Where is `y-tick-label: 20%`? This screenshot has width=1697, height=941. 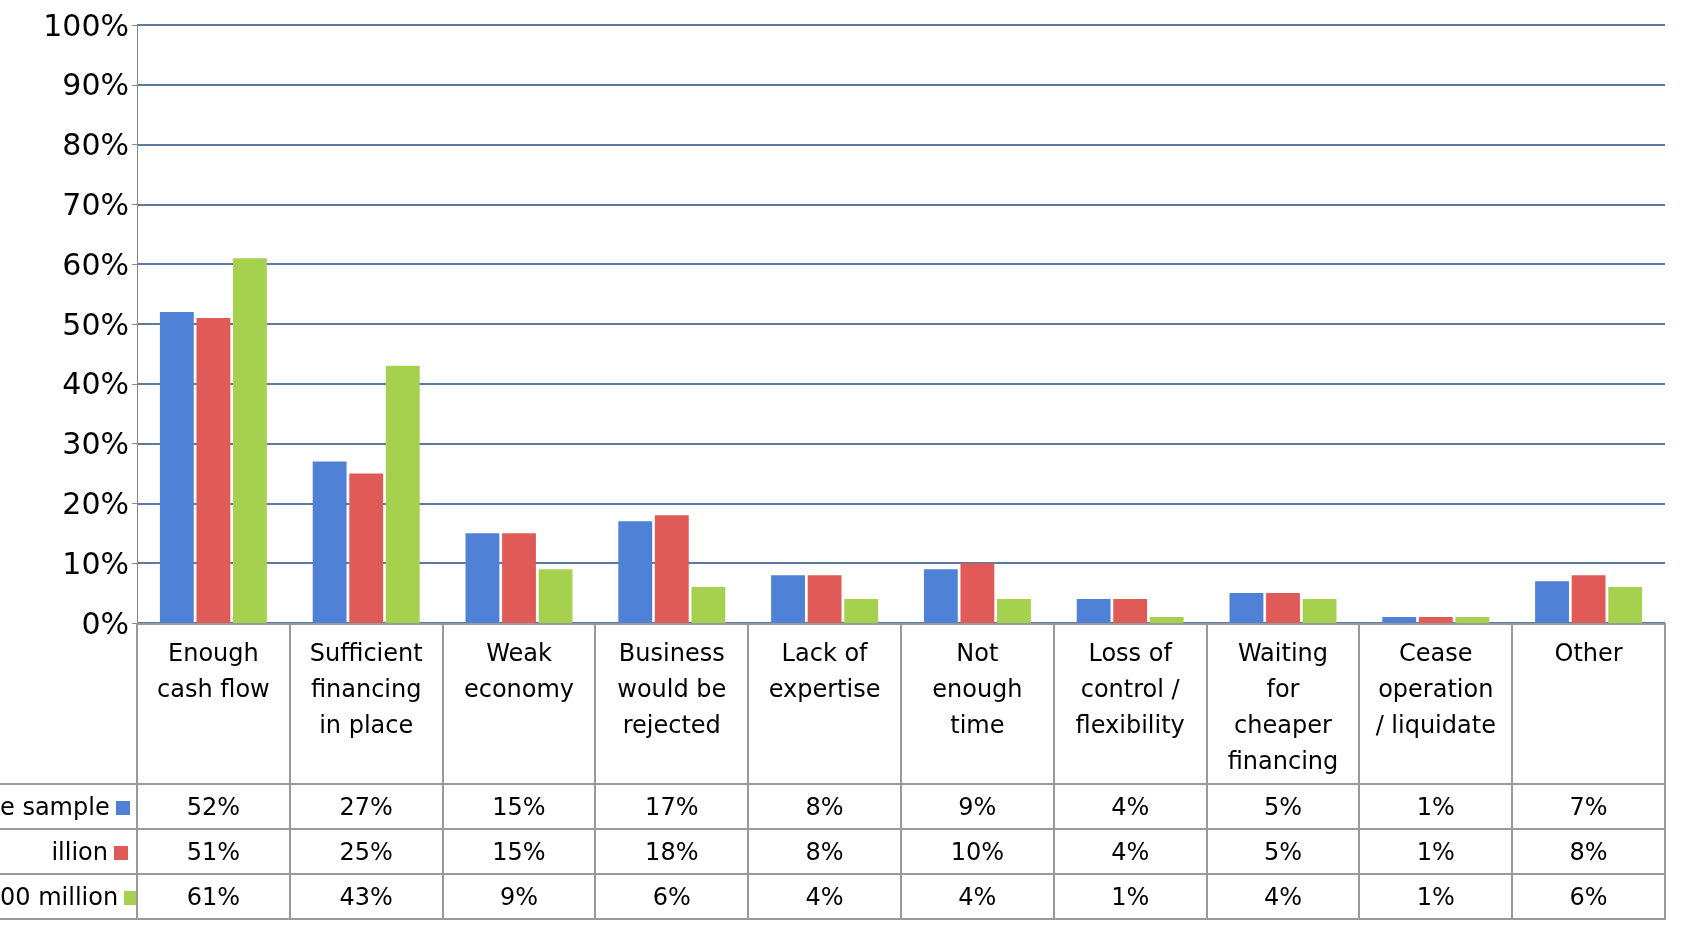
y-tick-label: 20% is located at coordinates (95, 503).